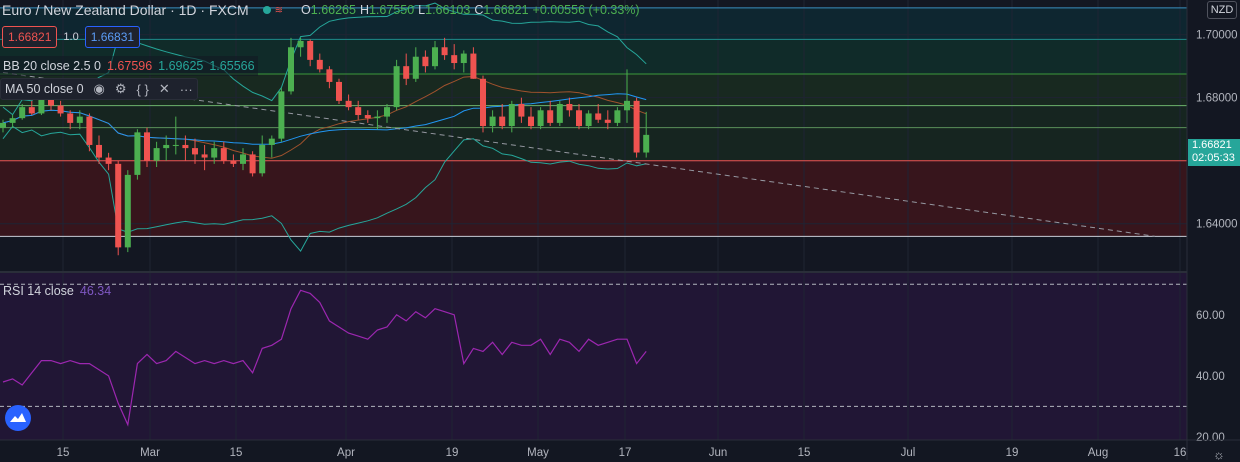  Describe the element at coordinates (57, 291) in the screenshot. I see `rsi-legend: RSI 14 close 46.34` at that location.